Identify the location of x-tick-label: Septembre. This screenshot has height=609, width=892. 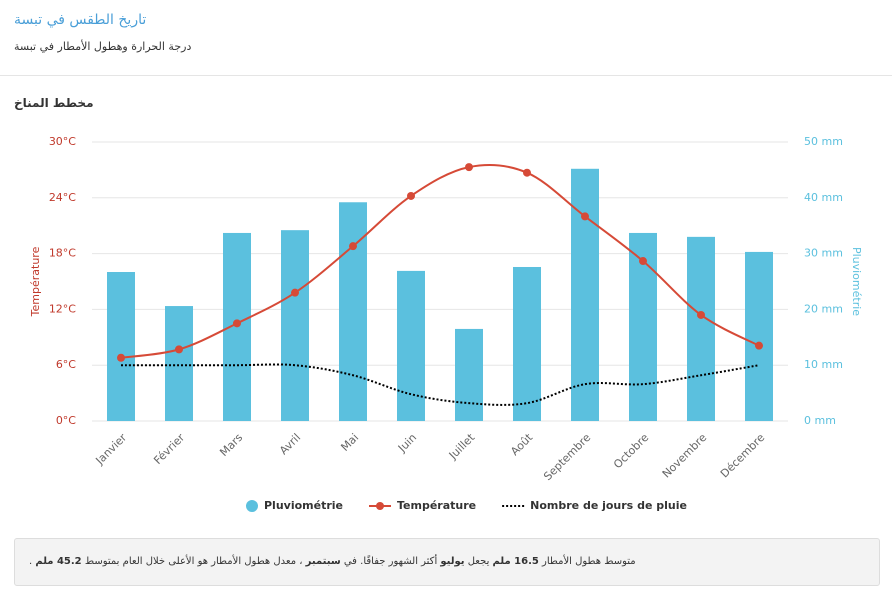
(567, 457).